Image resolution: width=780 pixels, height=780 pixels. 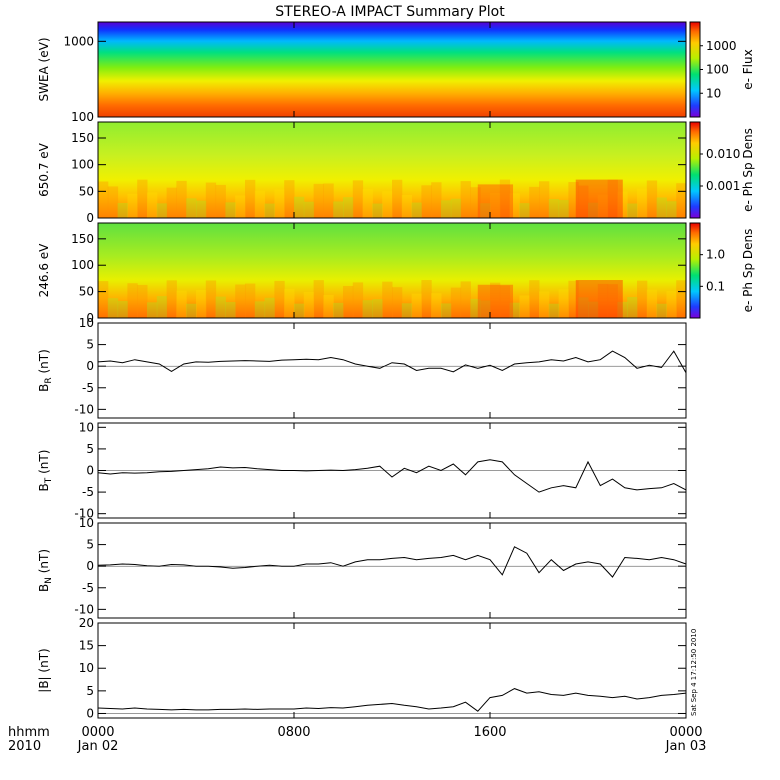 I want to click on y-axis-label: 650.7 eV, so click(x=44, y=169).